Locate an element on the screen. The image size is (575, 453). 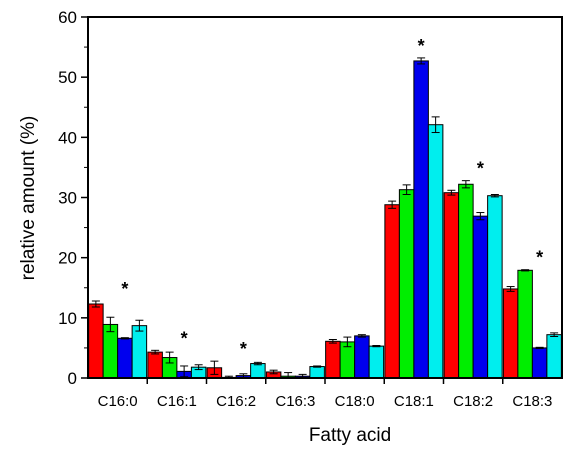
bar-C18-0-series3 is located at coordinates (362, 357).